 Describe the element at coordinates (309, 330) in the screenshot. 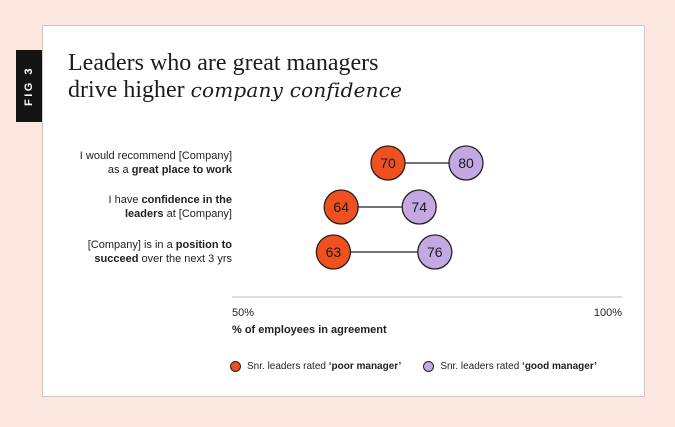

I see `x-axis-label: % of employees in agreement` at that location.